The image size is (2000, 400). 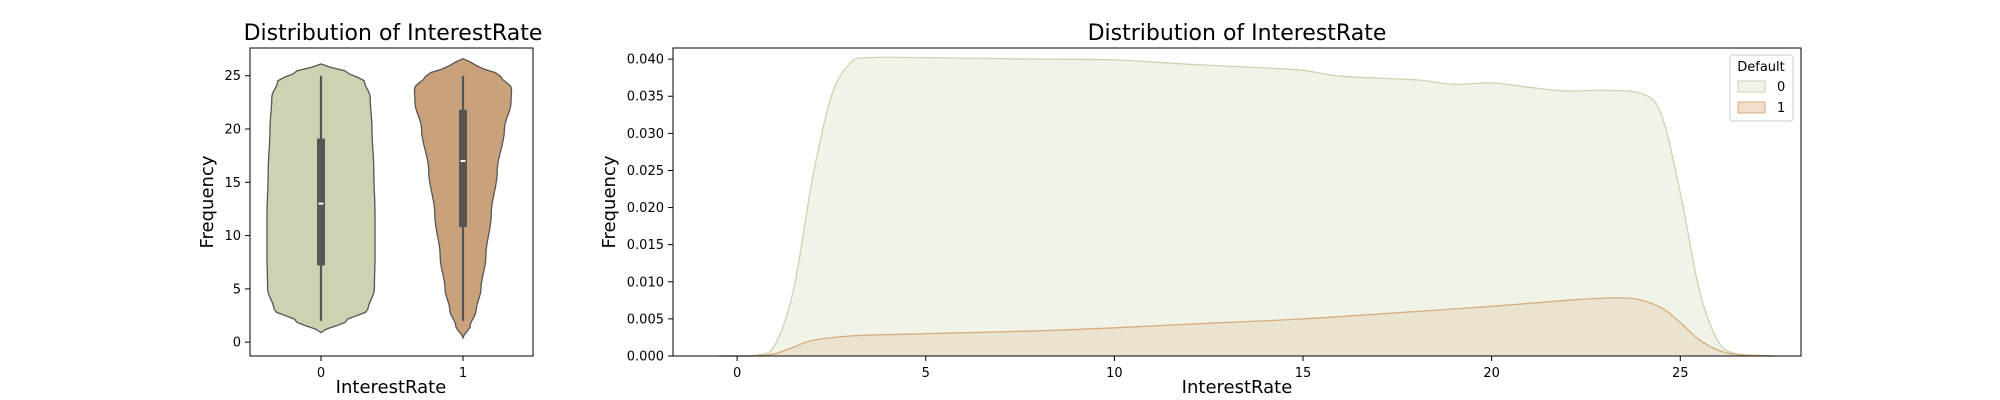 What do you see at coordinates (645, 319) in the screenshot?
I see `kde-y-tick-label: 0.005` at bounding box center [645, 319].